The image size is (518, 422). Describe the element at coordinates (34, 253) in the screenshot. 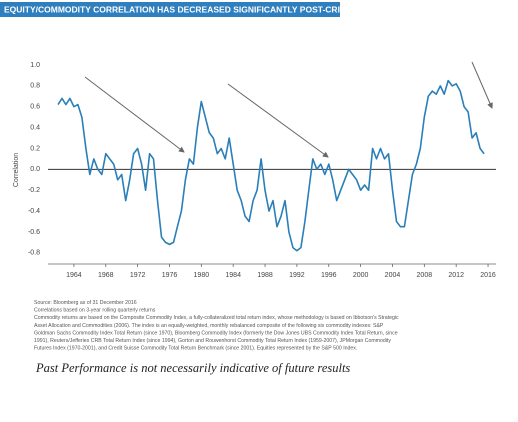

I see `y-tick-label: -0.8` at that location.